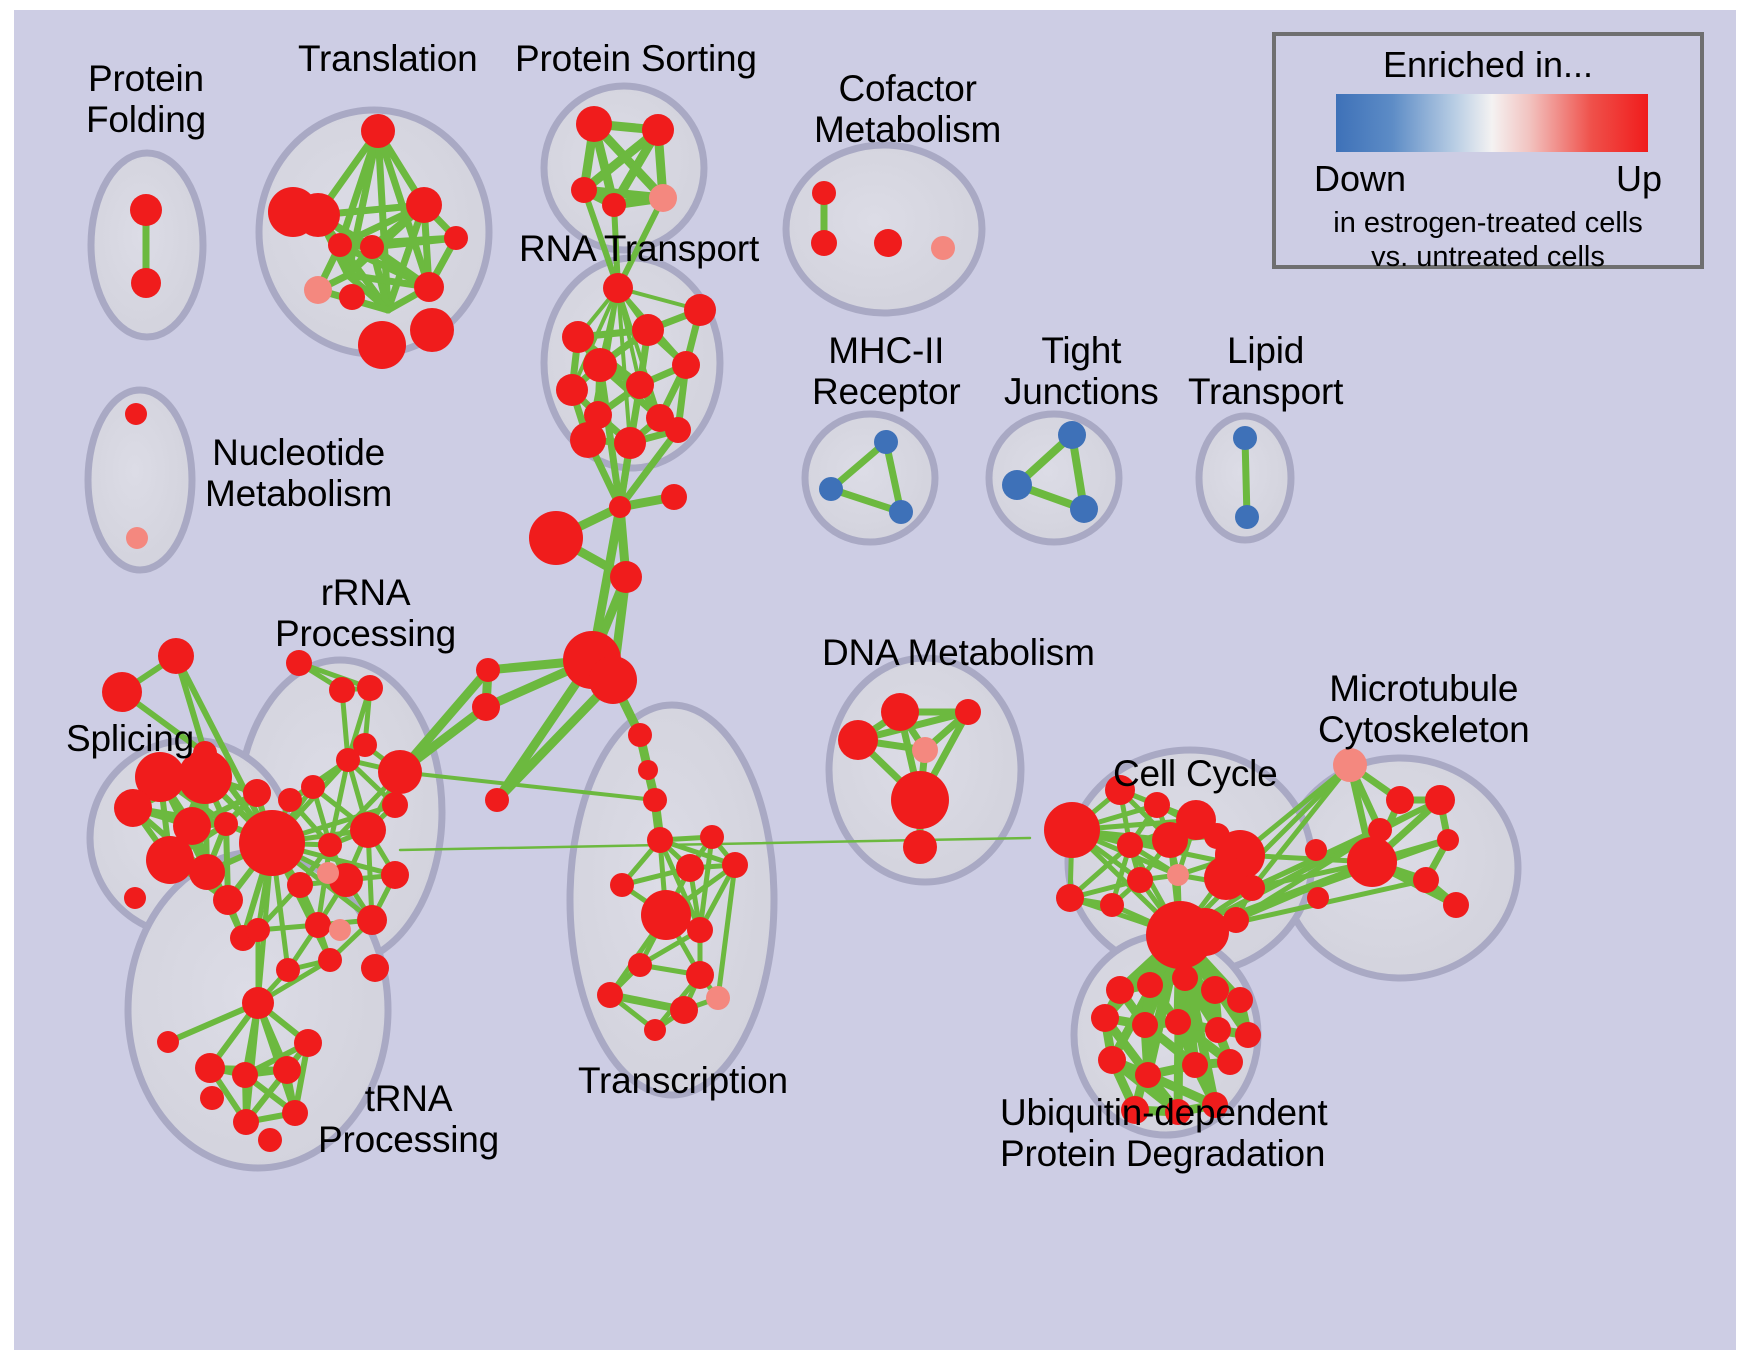  Describe the element at coordinates (1424, 709) in the screenshot. I see `cluster-label-microtubule-cytoskeleton: Microtubule Cytoskeleton` at that location.